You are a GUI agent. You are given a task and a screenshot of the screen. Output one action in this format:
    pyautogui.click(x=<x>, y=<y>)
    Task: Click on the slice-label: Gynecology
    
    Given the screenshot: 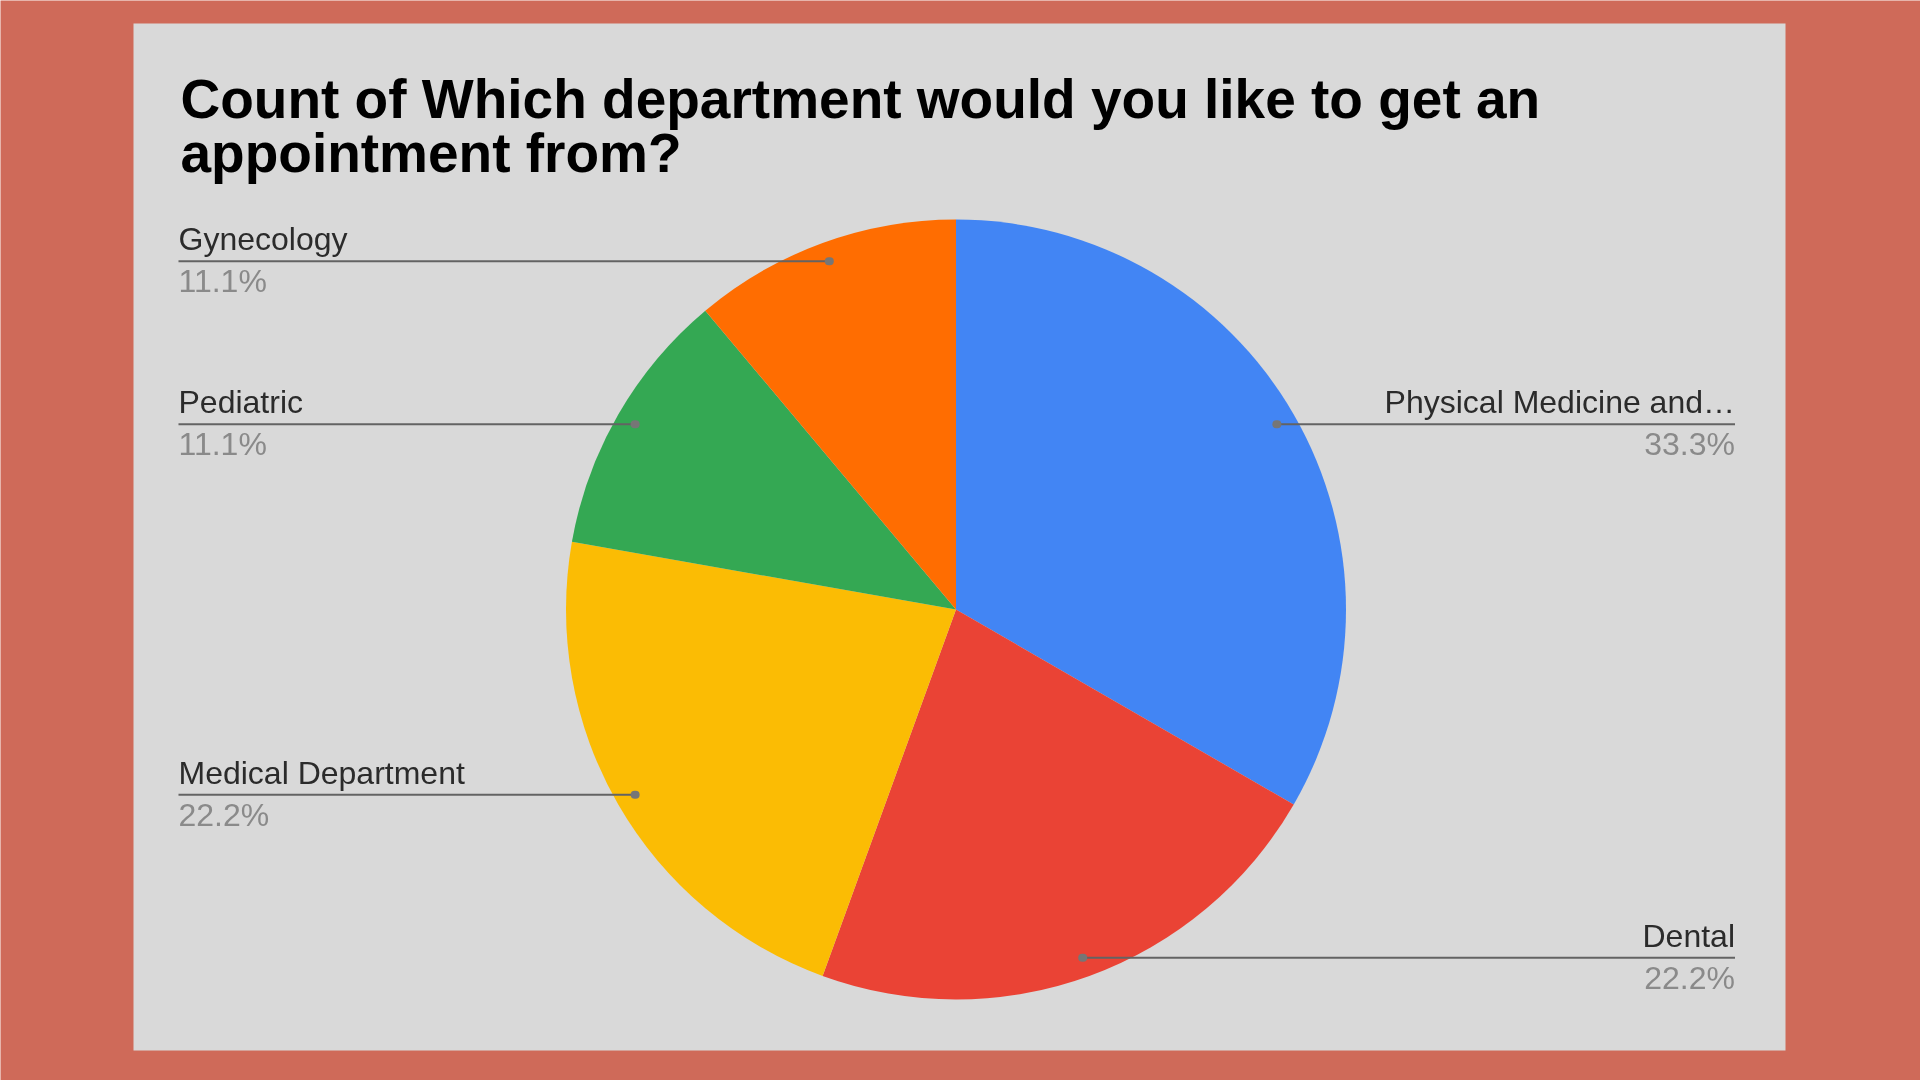 What is the action you would take?
    pyautogui.click(x=263, y=239)
    